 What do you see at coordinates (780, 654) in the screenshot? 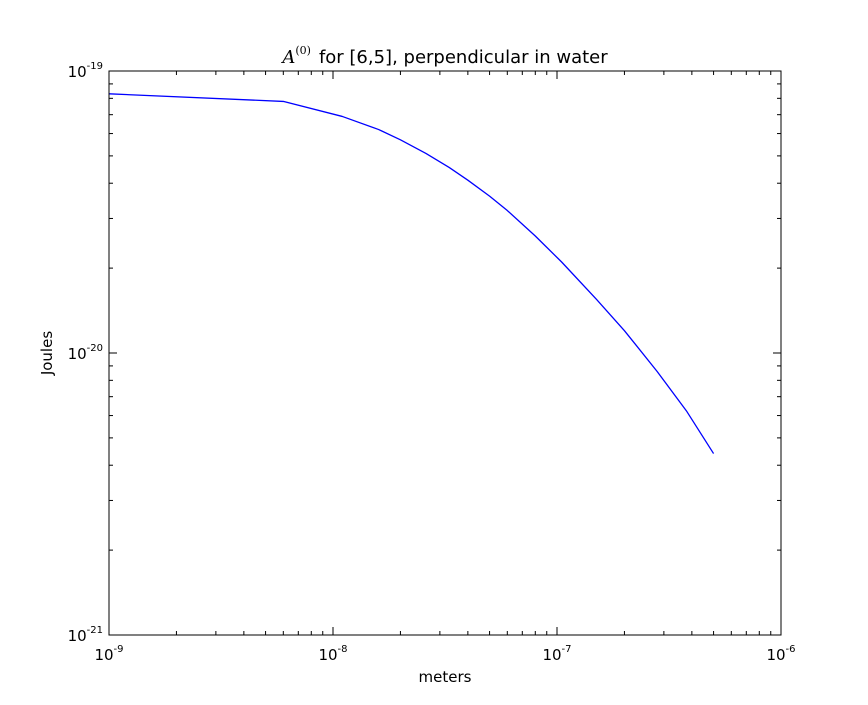
I see `x-tick-label: 10⁻⁶` at bounding box center [780, 654].